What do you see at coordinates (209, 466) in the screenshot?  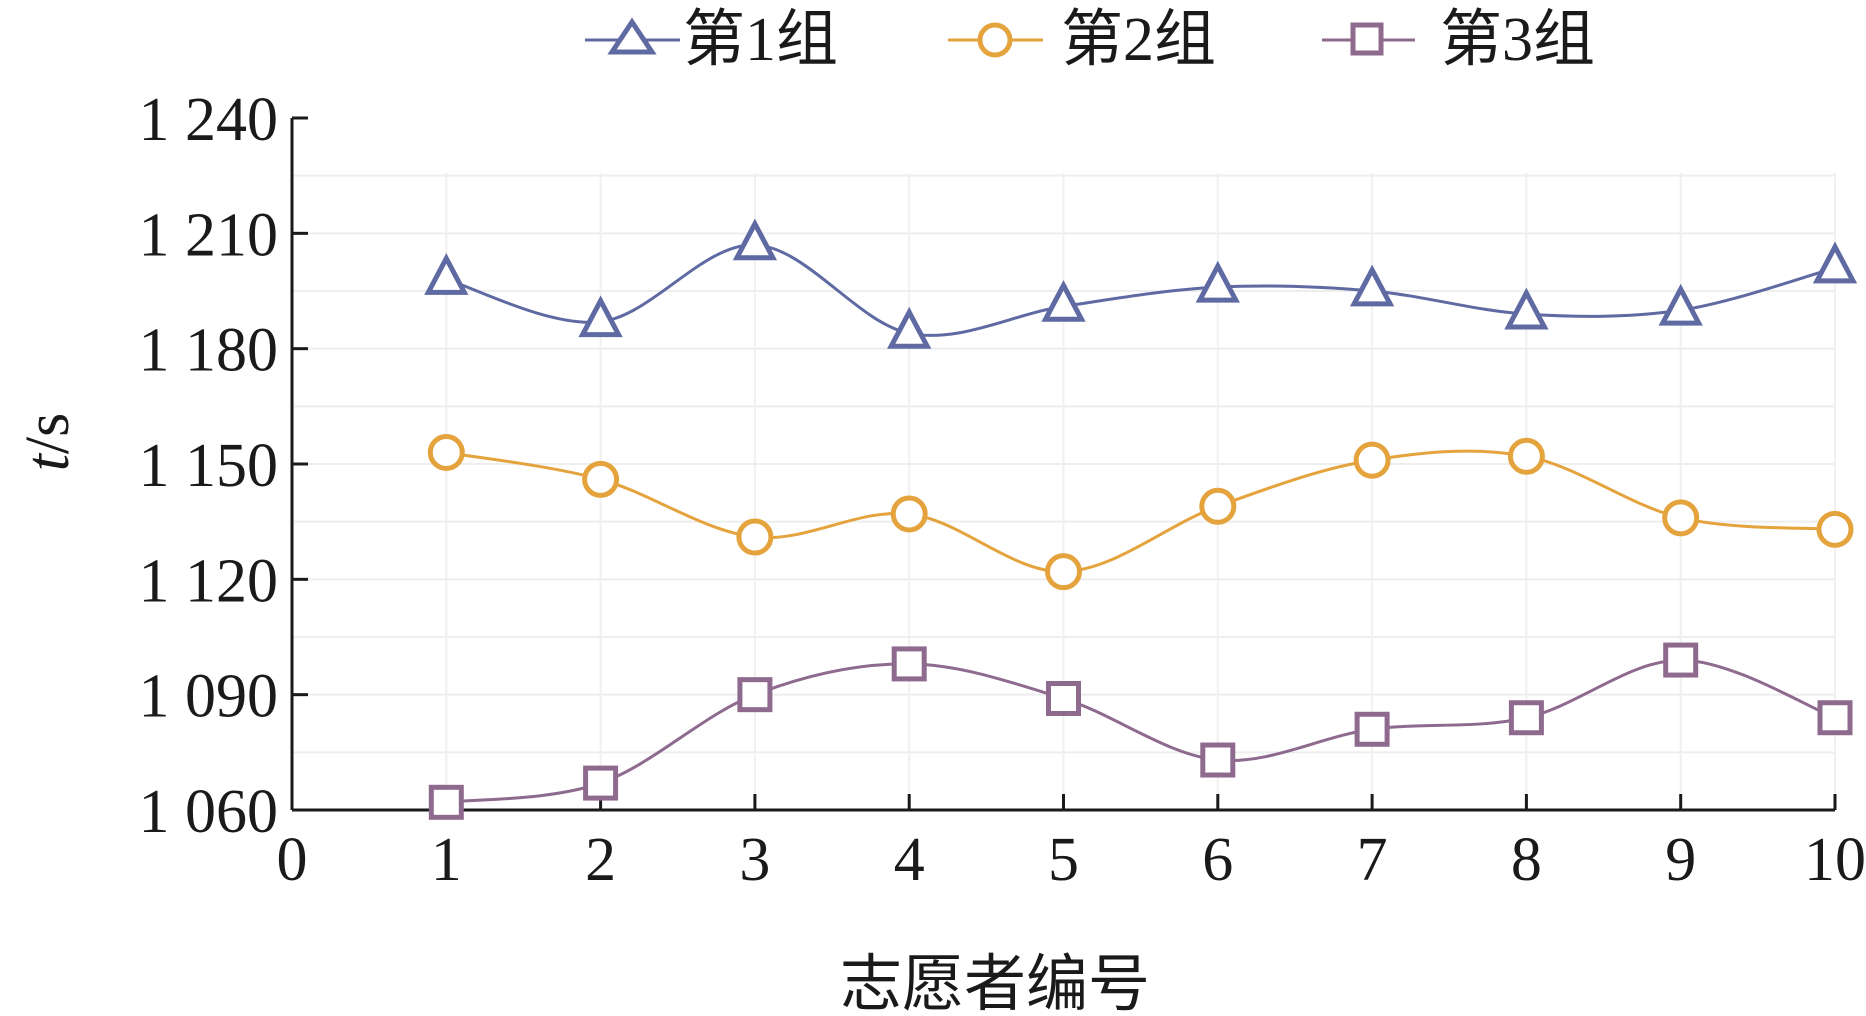 I see `y-tick-label: 1 150` at bounding box center [209, 466].